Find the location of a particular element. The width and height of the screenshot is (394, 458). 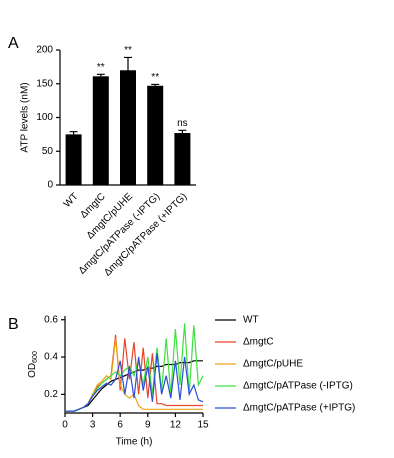

legend-label: WT is located at coordinates (251, 320).